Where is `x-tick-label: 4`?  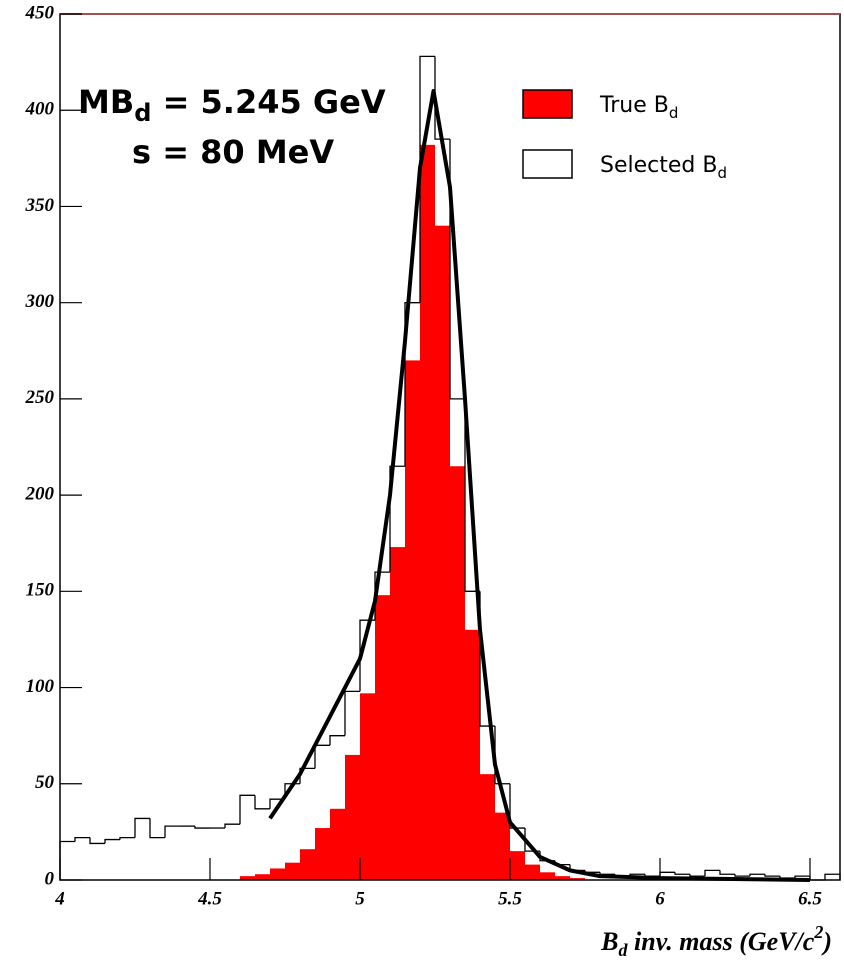
x-tick-label: 4 is located at coordinates (59, 898).